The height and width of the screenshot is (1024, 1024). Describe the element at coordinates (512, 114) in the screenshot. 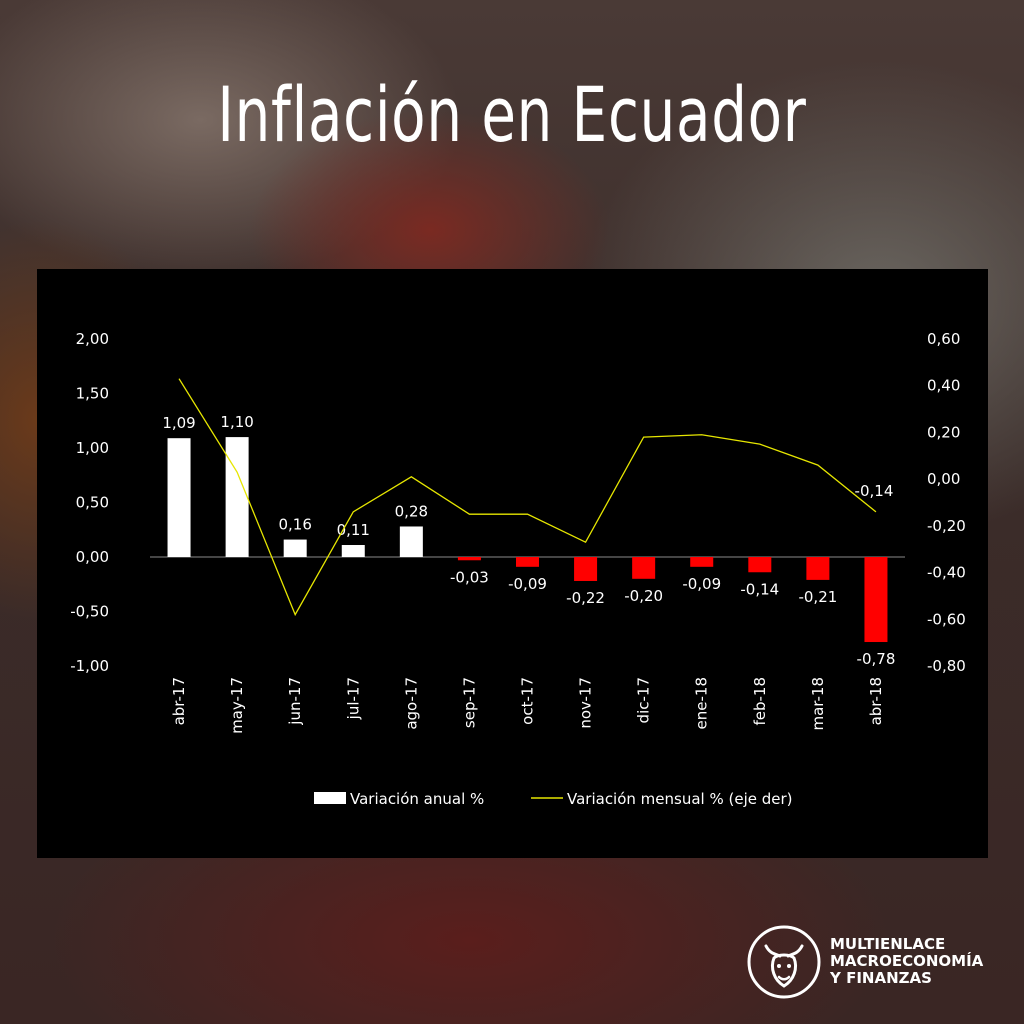

I see `page-title: Inflación en Ecuador` at that location.